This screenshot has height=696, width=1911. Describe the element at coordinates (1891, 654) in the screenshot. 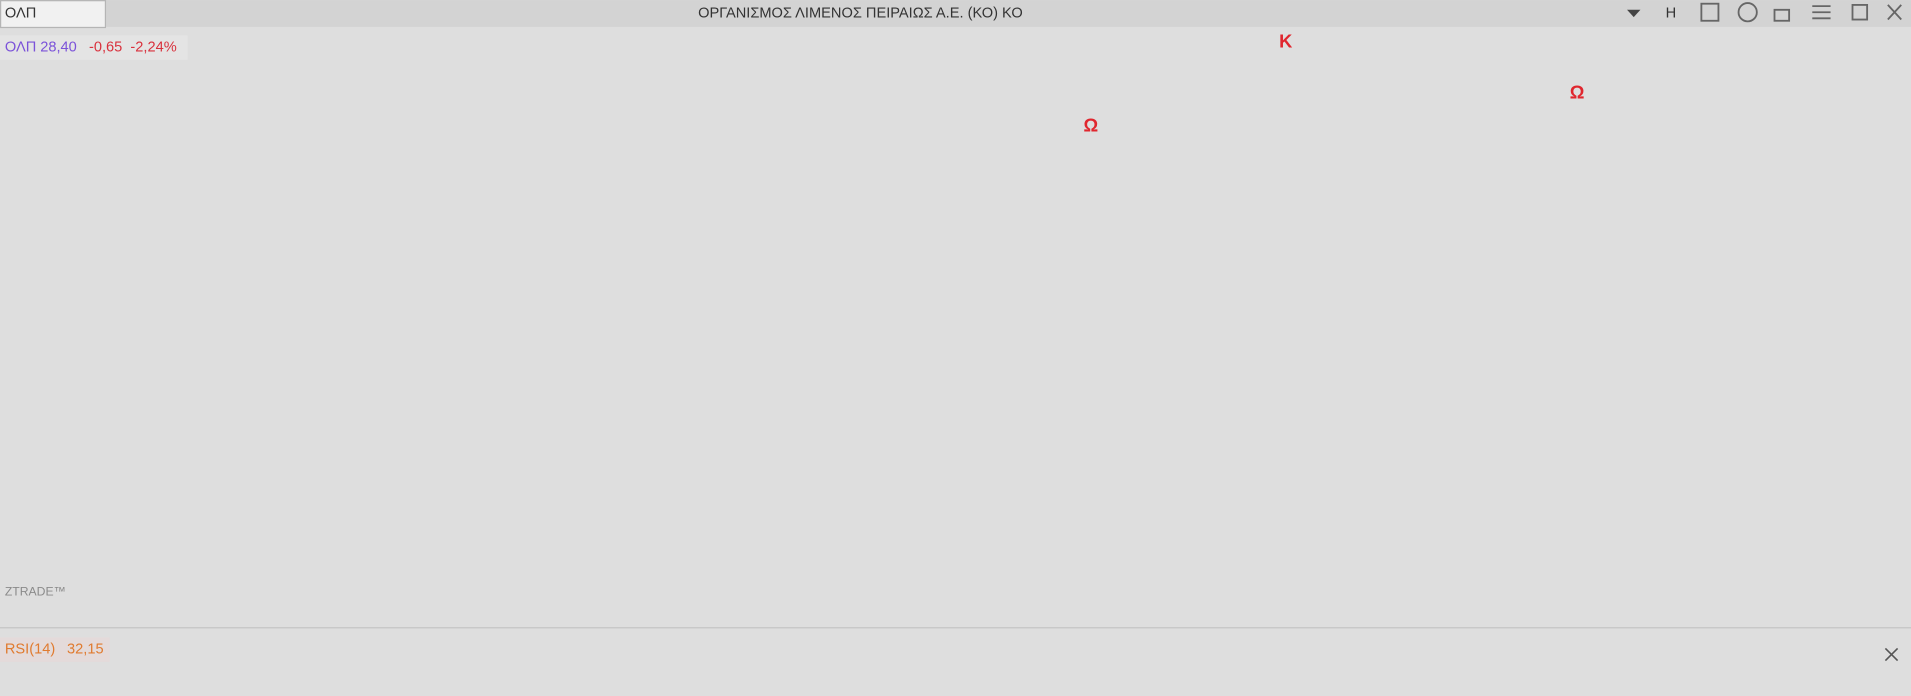

I see `rsi-close-icon` at that location.